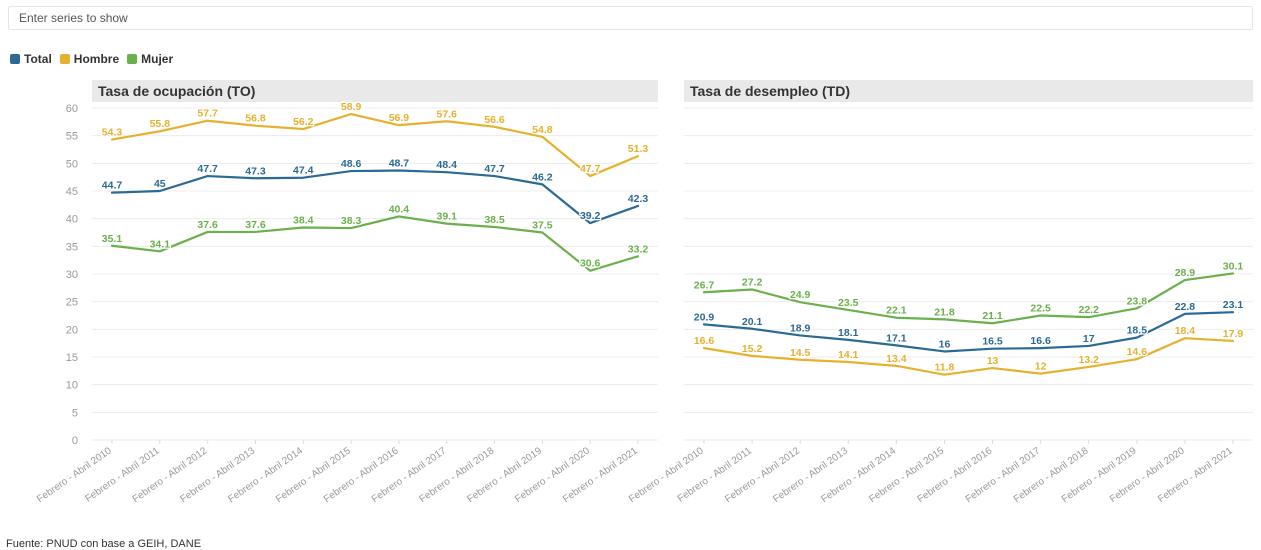  I want to click on legend-item-total: Total, so click(31, 59).